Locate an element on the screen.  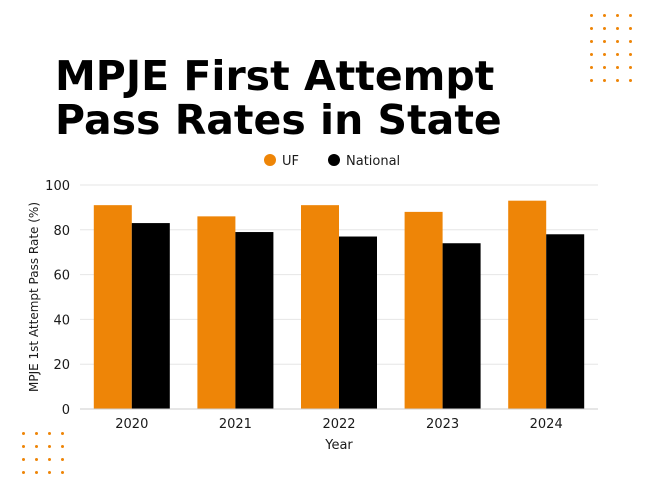
y-tick-label: 20 is located at coordinates (61, 365).